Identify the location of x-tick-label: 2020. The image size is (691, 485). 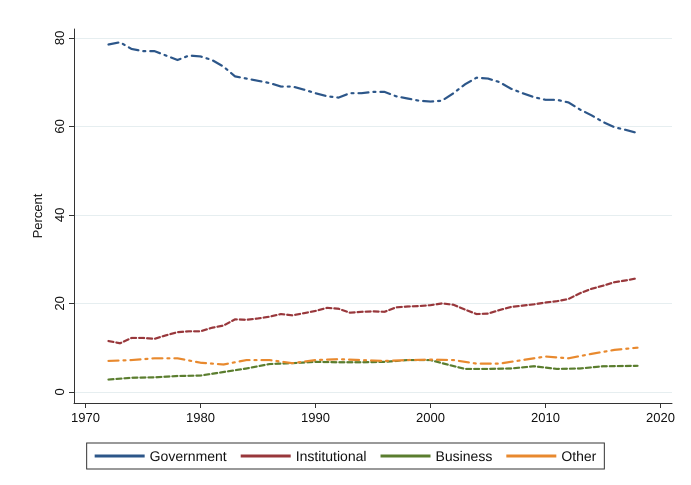
(660, 417).